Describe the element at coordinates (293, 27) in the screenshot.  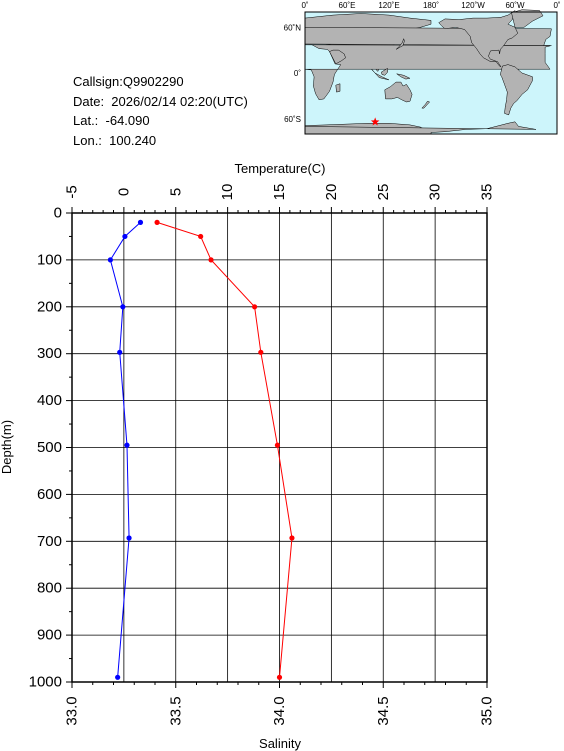
I see `map-lat-label: 60˚N` at that location.